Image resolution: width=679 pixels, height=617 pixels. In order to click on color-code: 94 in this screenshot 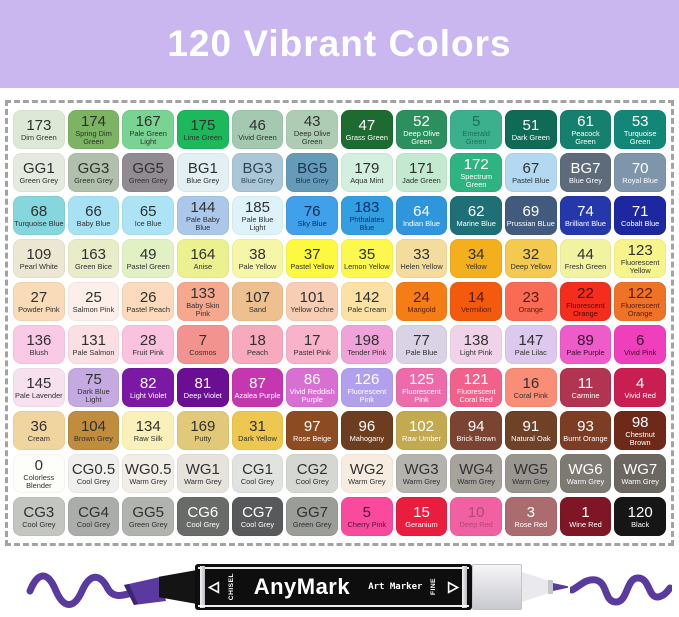, I will do `click(476, 426)`.